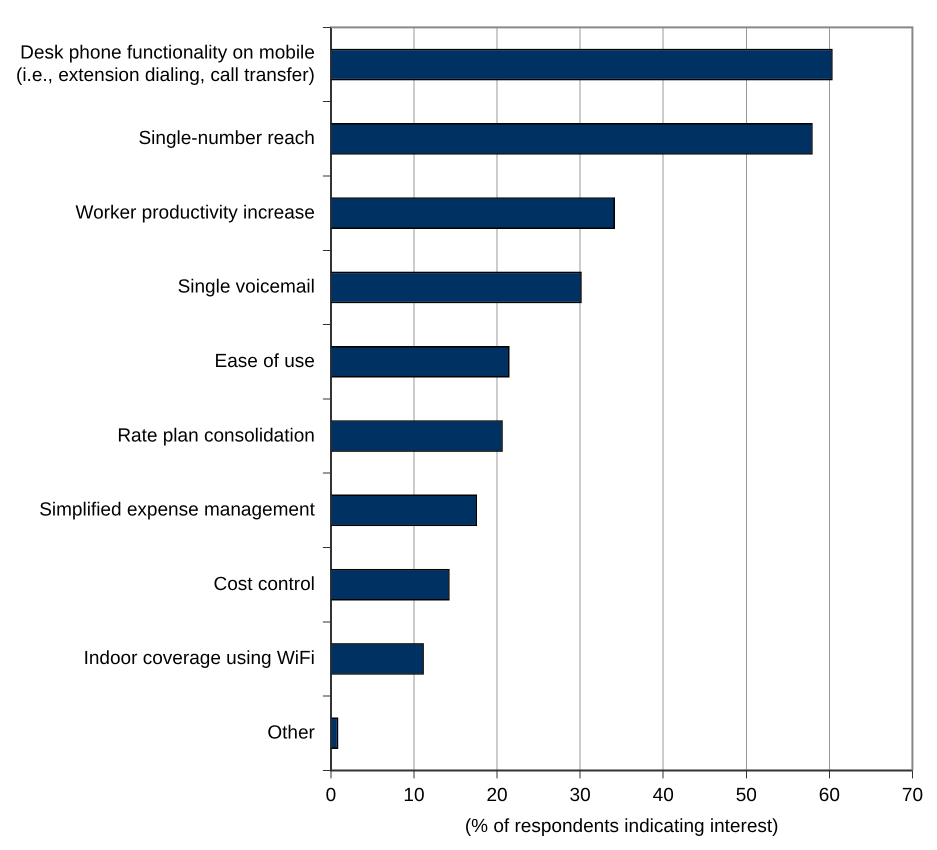 The height and width of the screenshot is (850, 937). I want to click on y-tick-label: Worker productivity increase, so click(195, 213).